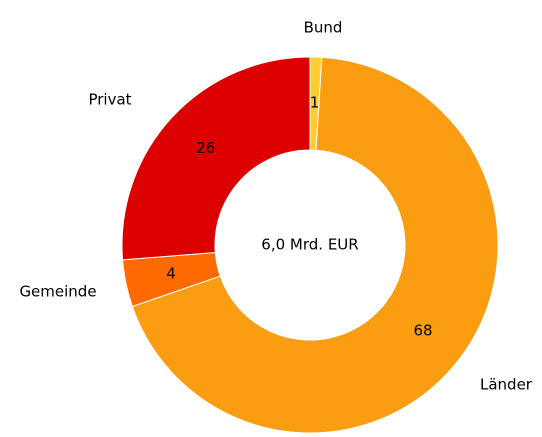 The height and width of the screenshot is (437, 542). I want to click on value-label: 4, so click(171, 274).